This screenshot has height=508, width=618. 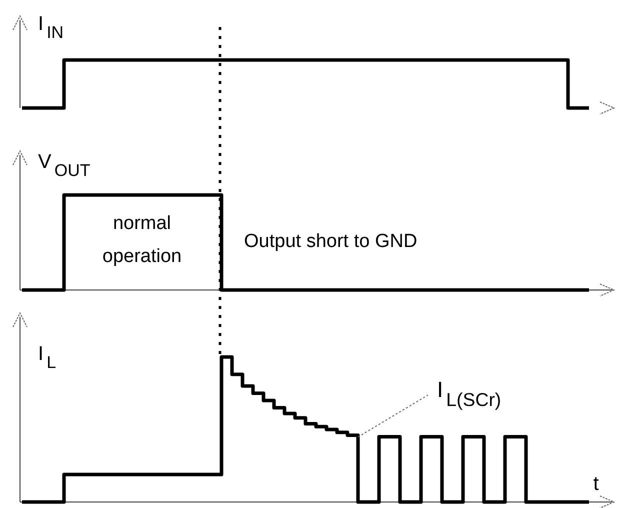 What do you see at coordinates (142, 240) in the screenshot?
I see `annotation: normal operation` at bounding box center [142, 240].